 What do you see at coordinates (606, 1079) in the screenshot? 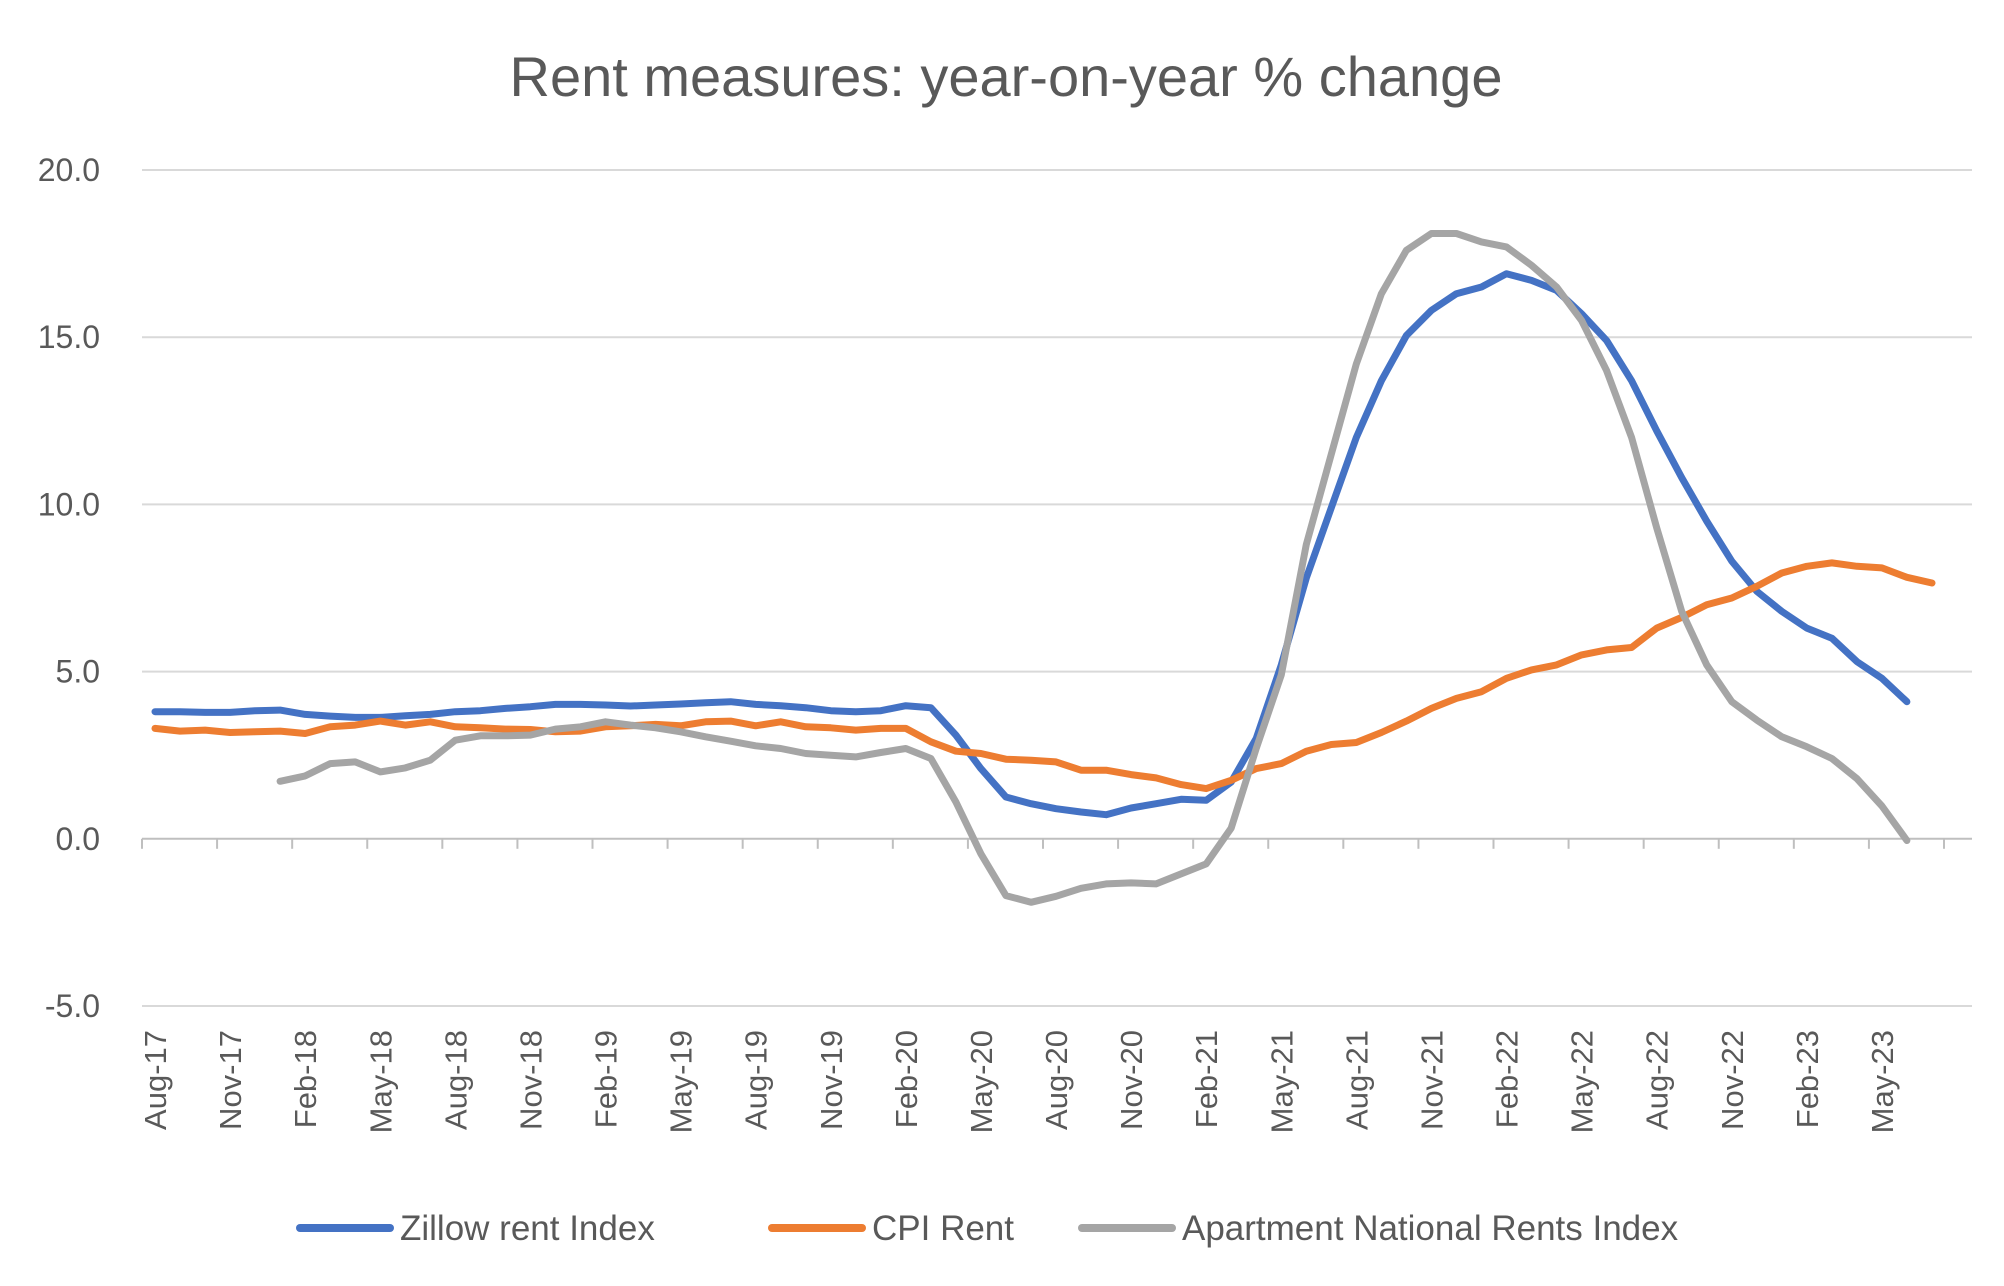
I see `x-tick-label: Feb-19` at bounding box center [606, 1079].